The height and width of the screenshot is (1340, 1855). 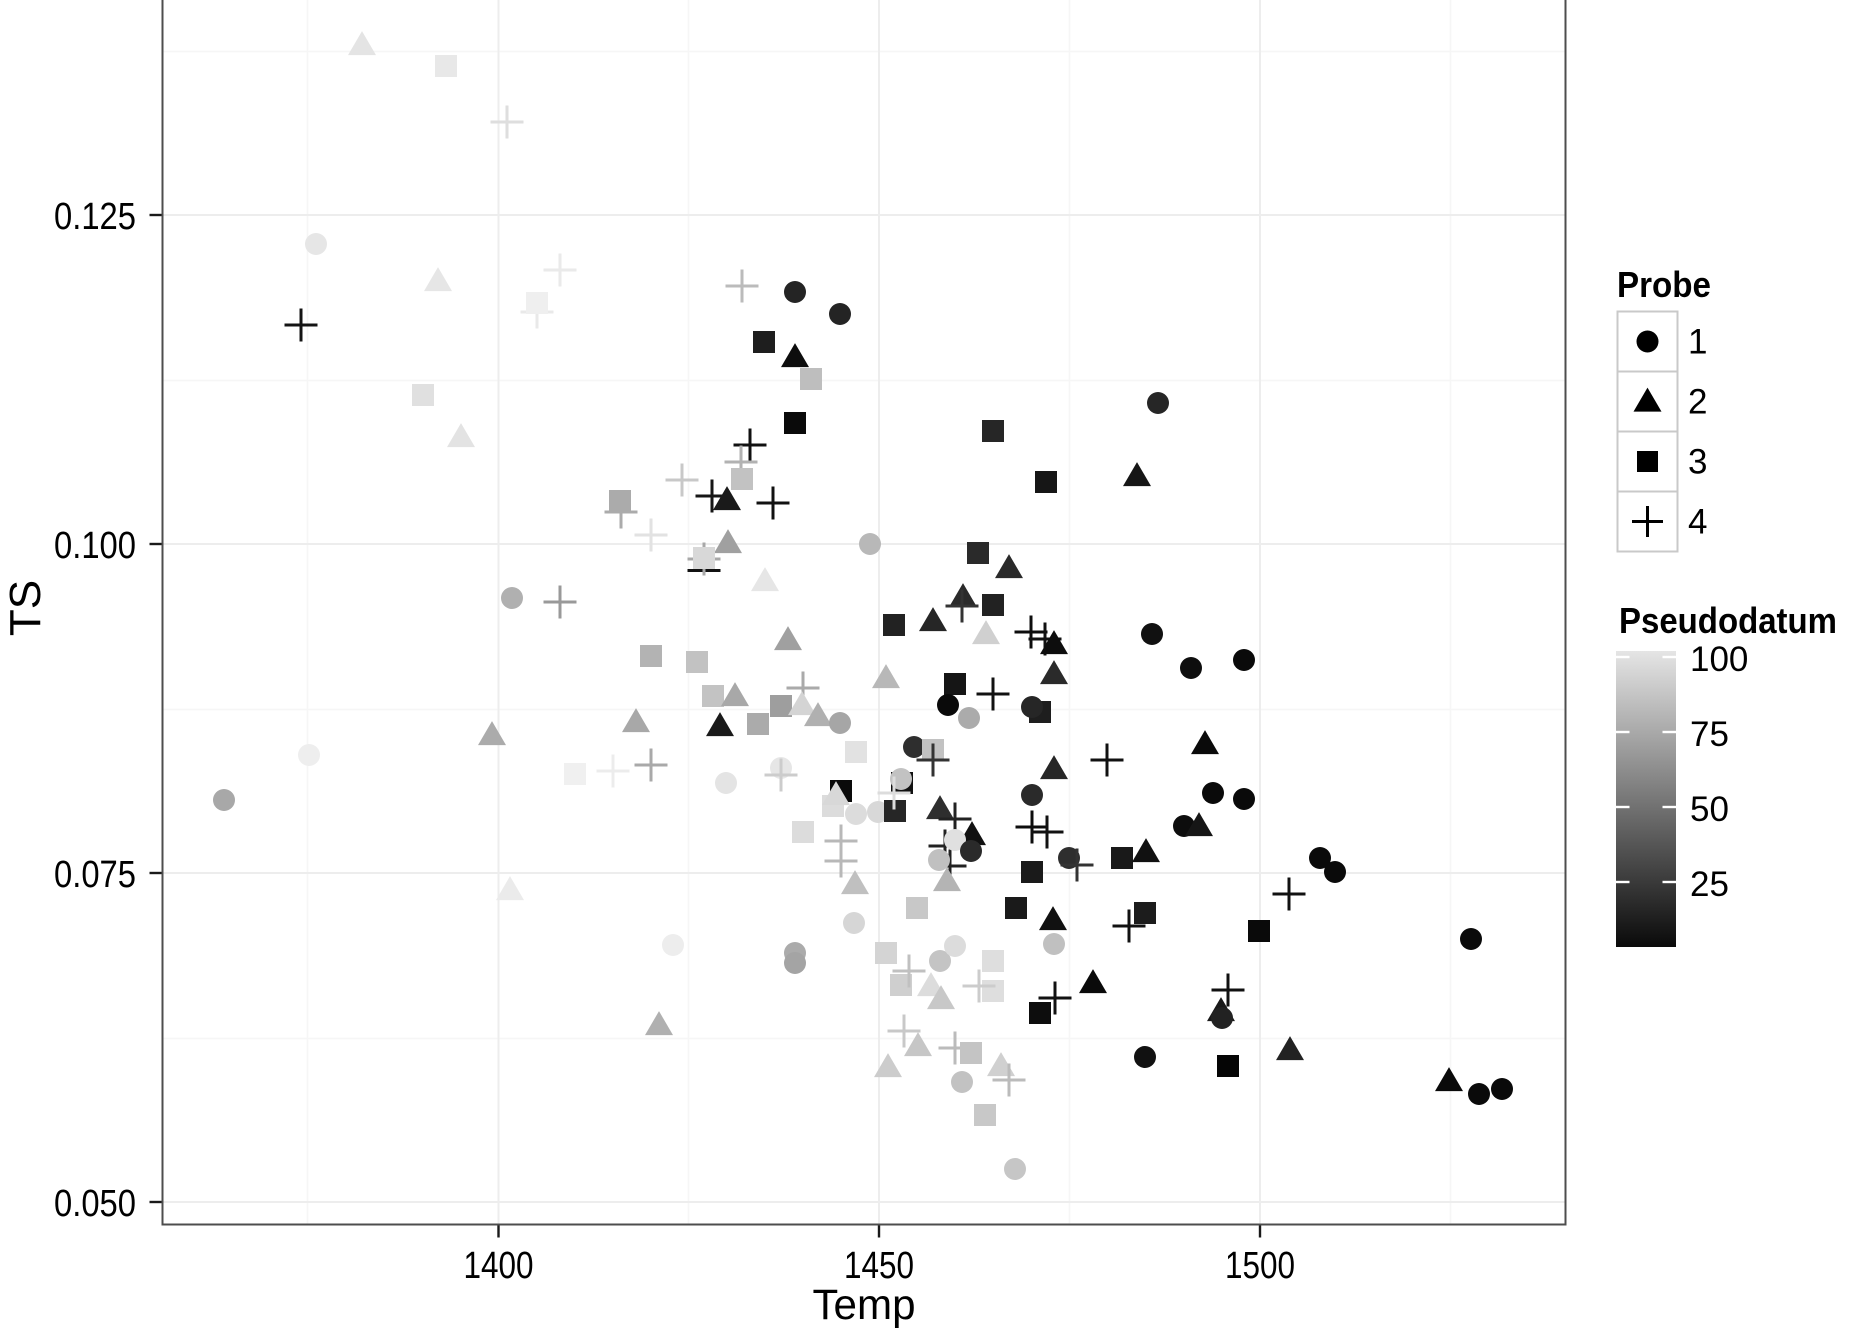 I want to click on svg-text: TS, so click(x=25, y=608).